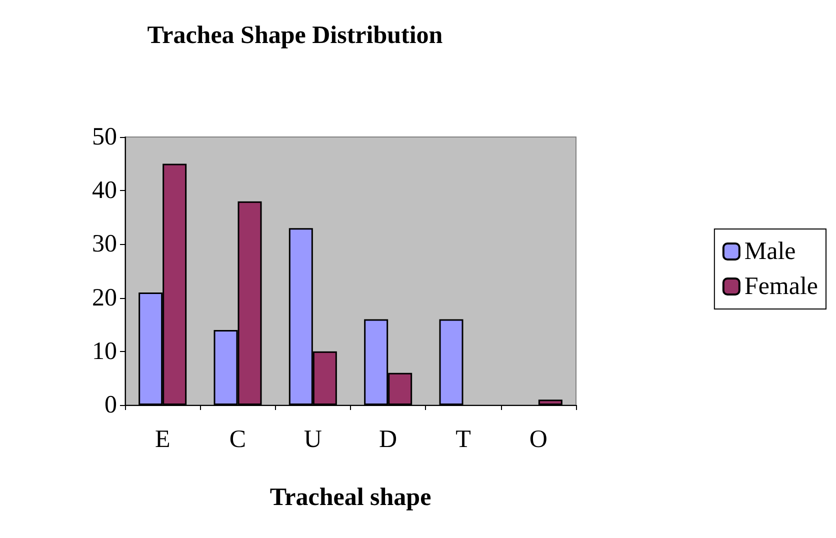 This screenshot has width=836, height=538. Describe the element at coordinates (295, 35) in the screenshot. I see `chart-title: Trachea Shape Distribution` at that location.